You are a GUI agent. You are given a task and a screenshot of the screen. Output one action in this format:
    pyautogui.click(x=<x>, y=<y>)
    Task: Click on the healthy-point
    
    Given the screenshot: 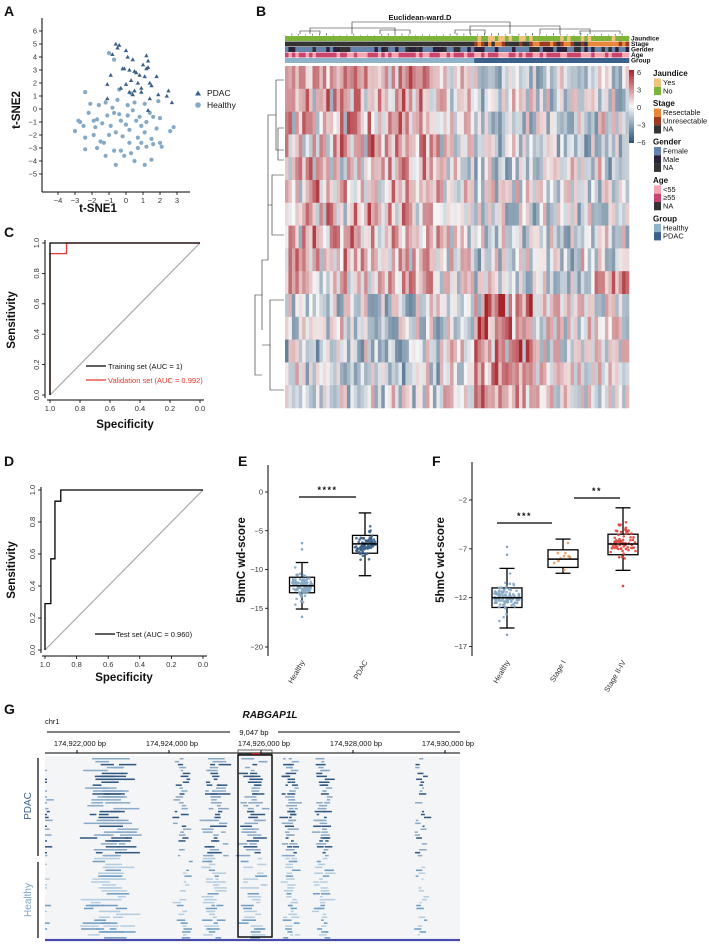 What is the action you would take?
    pyautogui.click(x=144, y=164)
    